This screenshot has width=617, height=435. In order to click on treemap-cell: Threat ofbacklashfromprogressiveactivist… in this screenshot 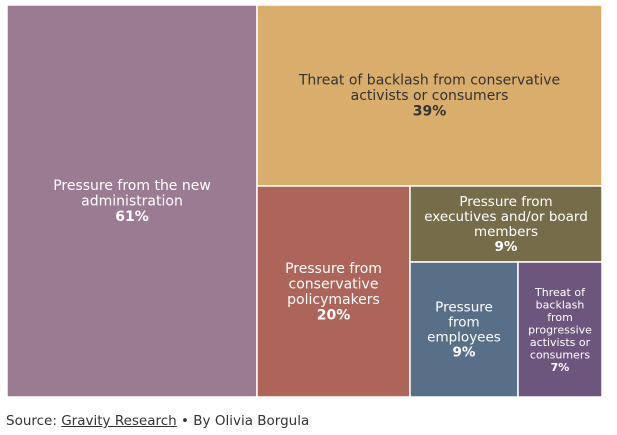, I will do `click(560, 329)`.